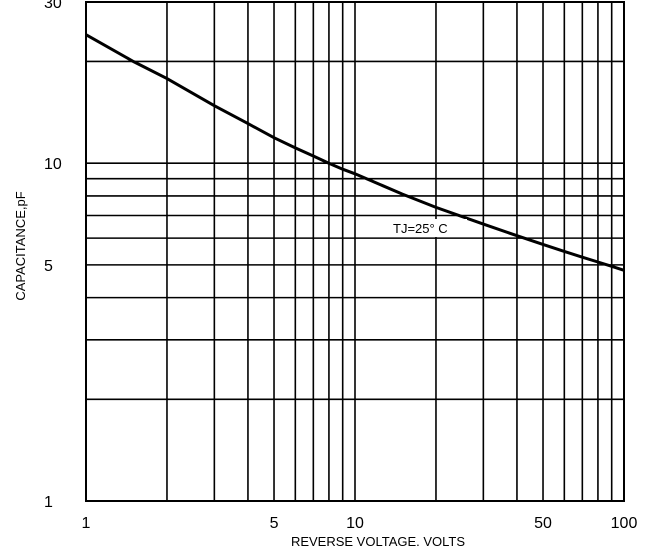 The width and height of the screenshot is (670, 551). Describe the element at coordinates (543, 523) in the screenshot. I see `x-tick-label: 50` at that location.